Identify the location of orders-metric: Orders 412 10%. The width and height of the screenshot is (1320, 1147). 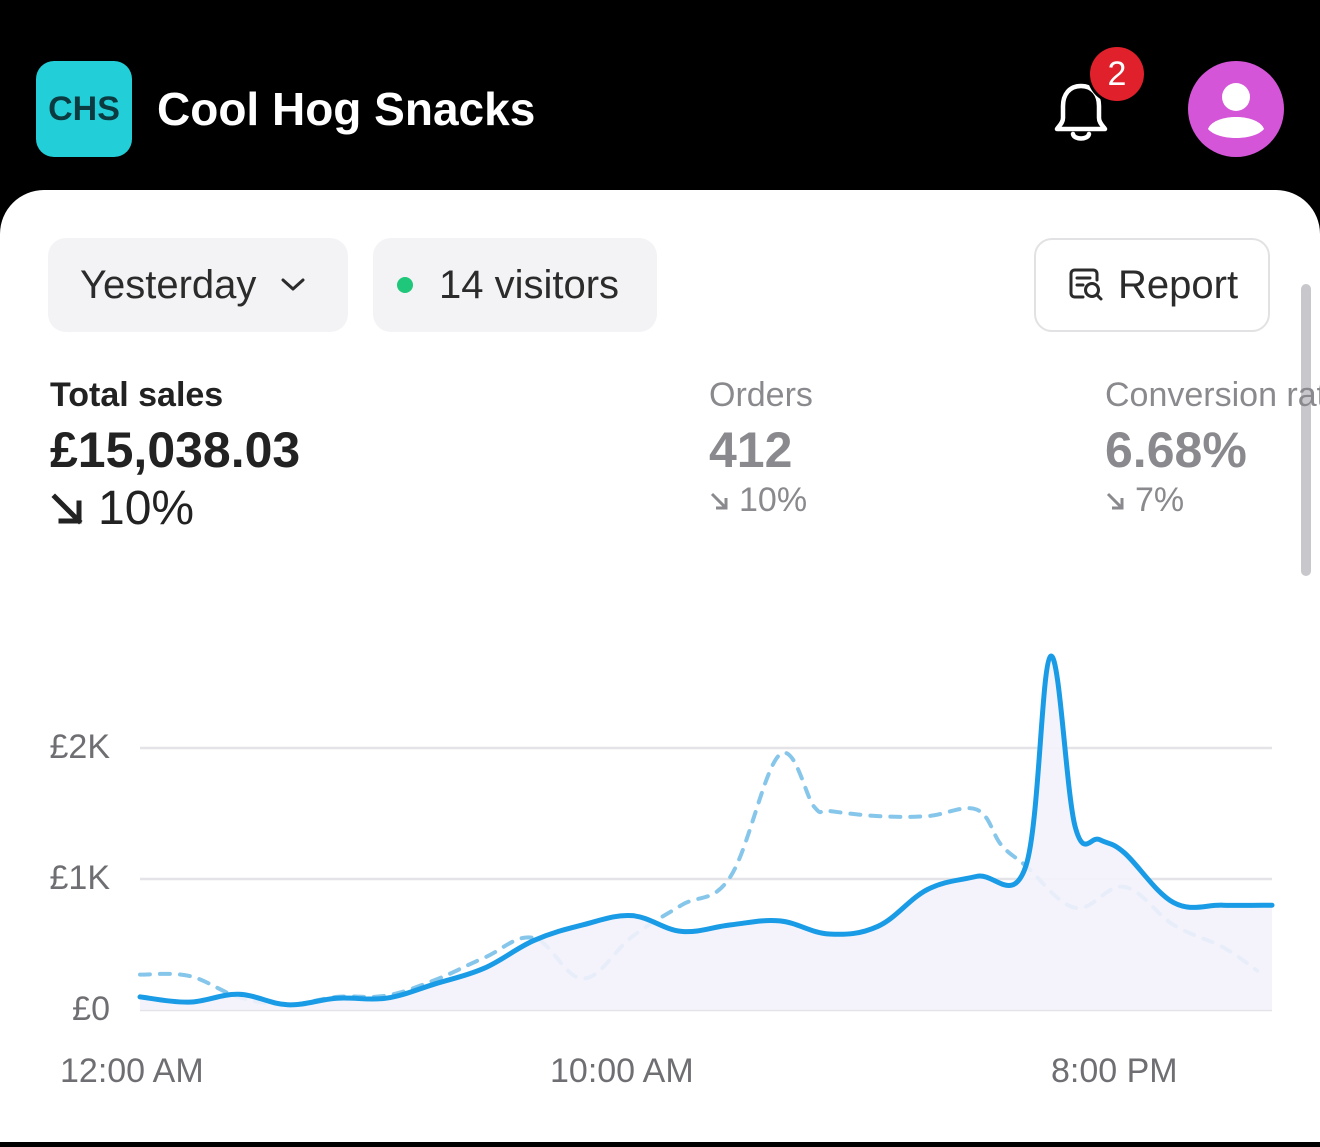
(761, 448).